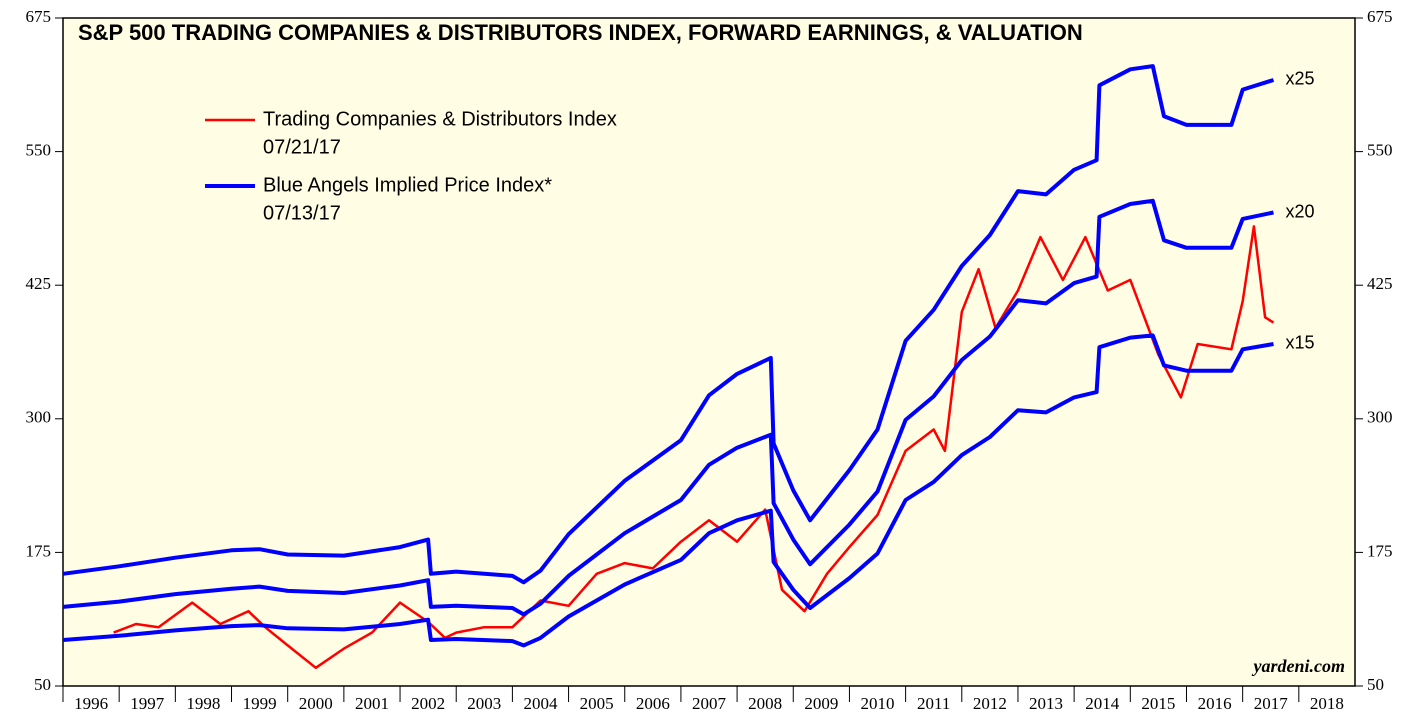 The image size is (1427, 717). What do you see at coordinates (878, 703) in the screenshot?
I see `x-tick-label: 2010` at bounding box center [878, 703].